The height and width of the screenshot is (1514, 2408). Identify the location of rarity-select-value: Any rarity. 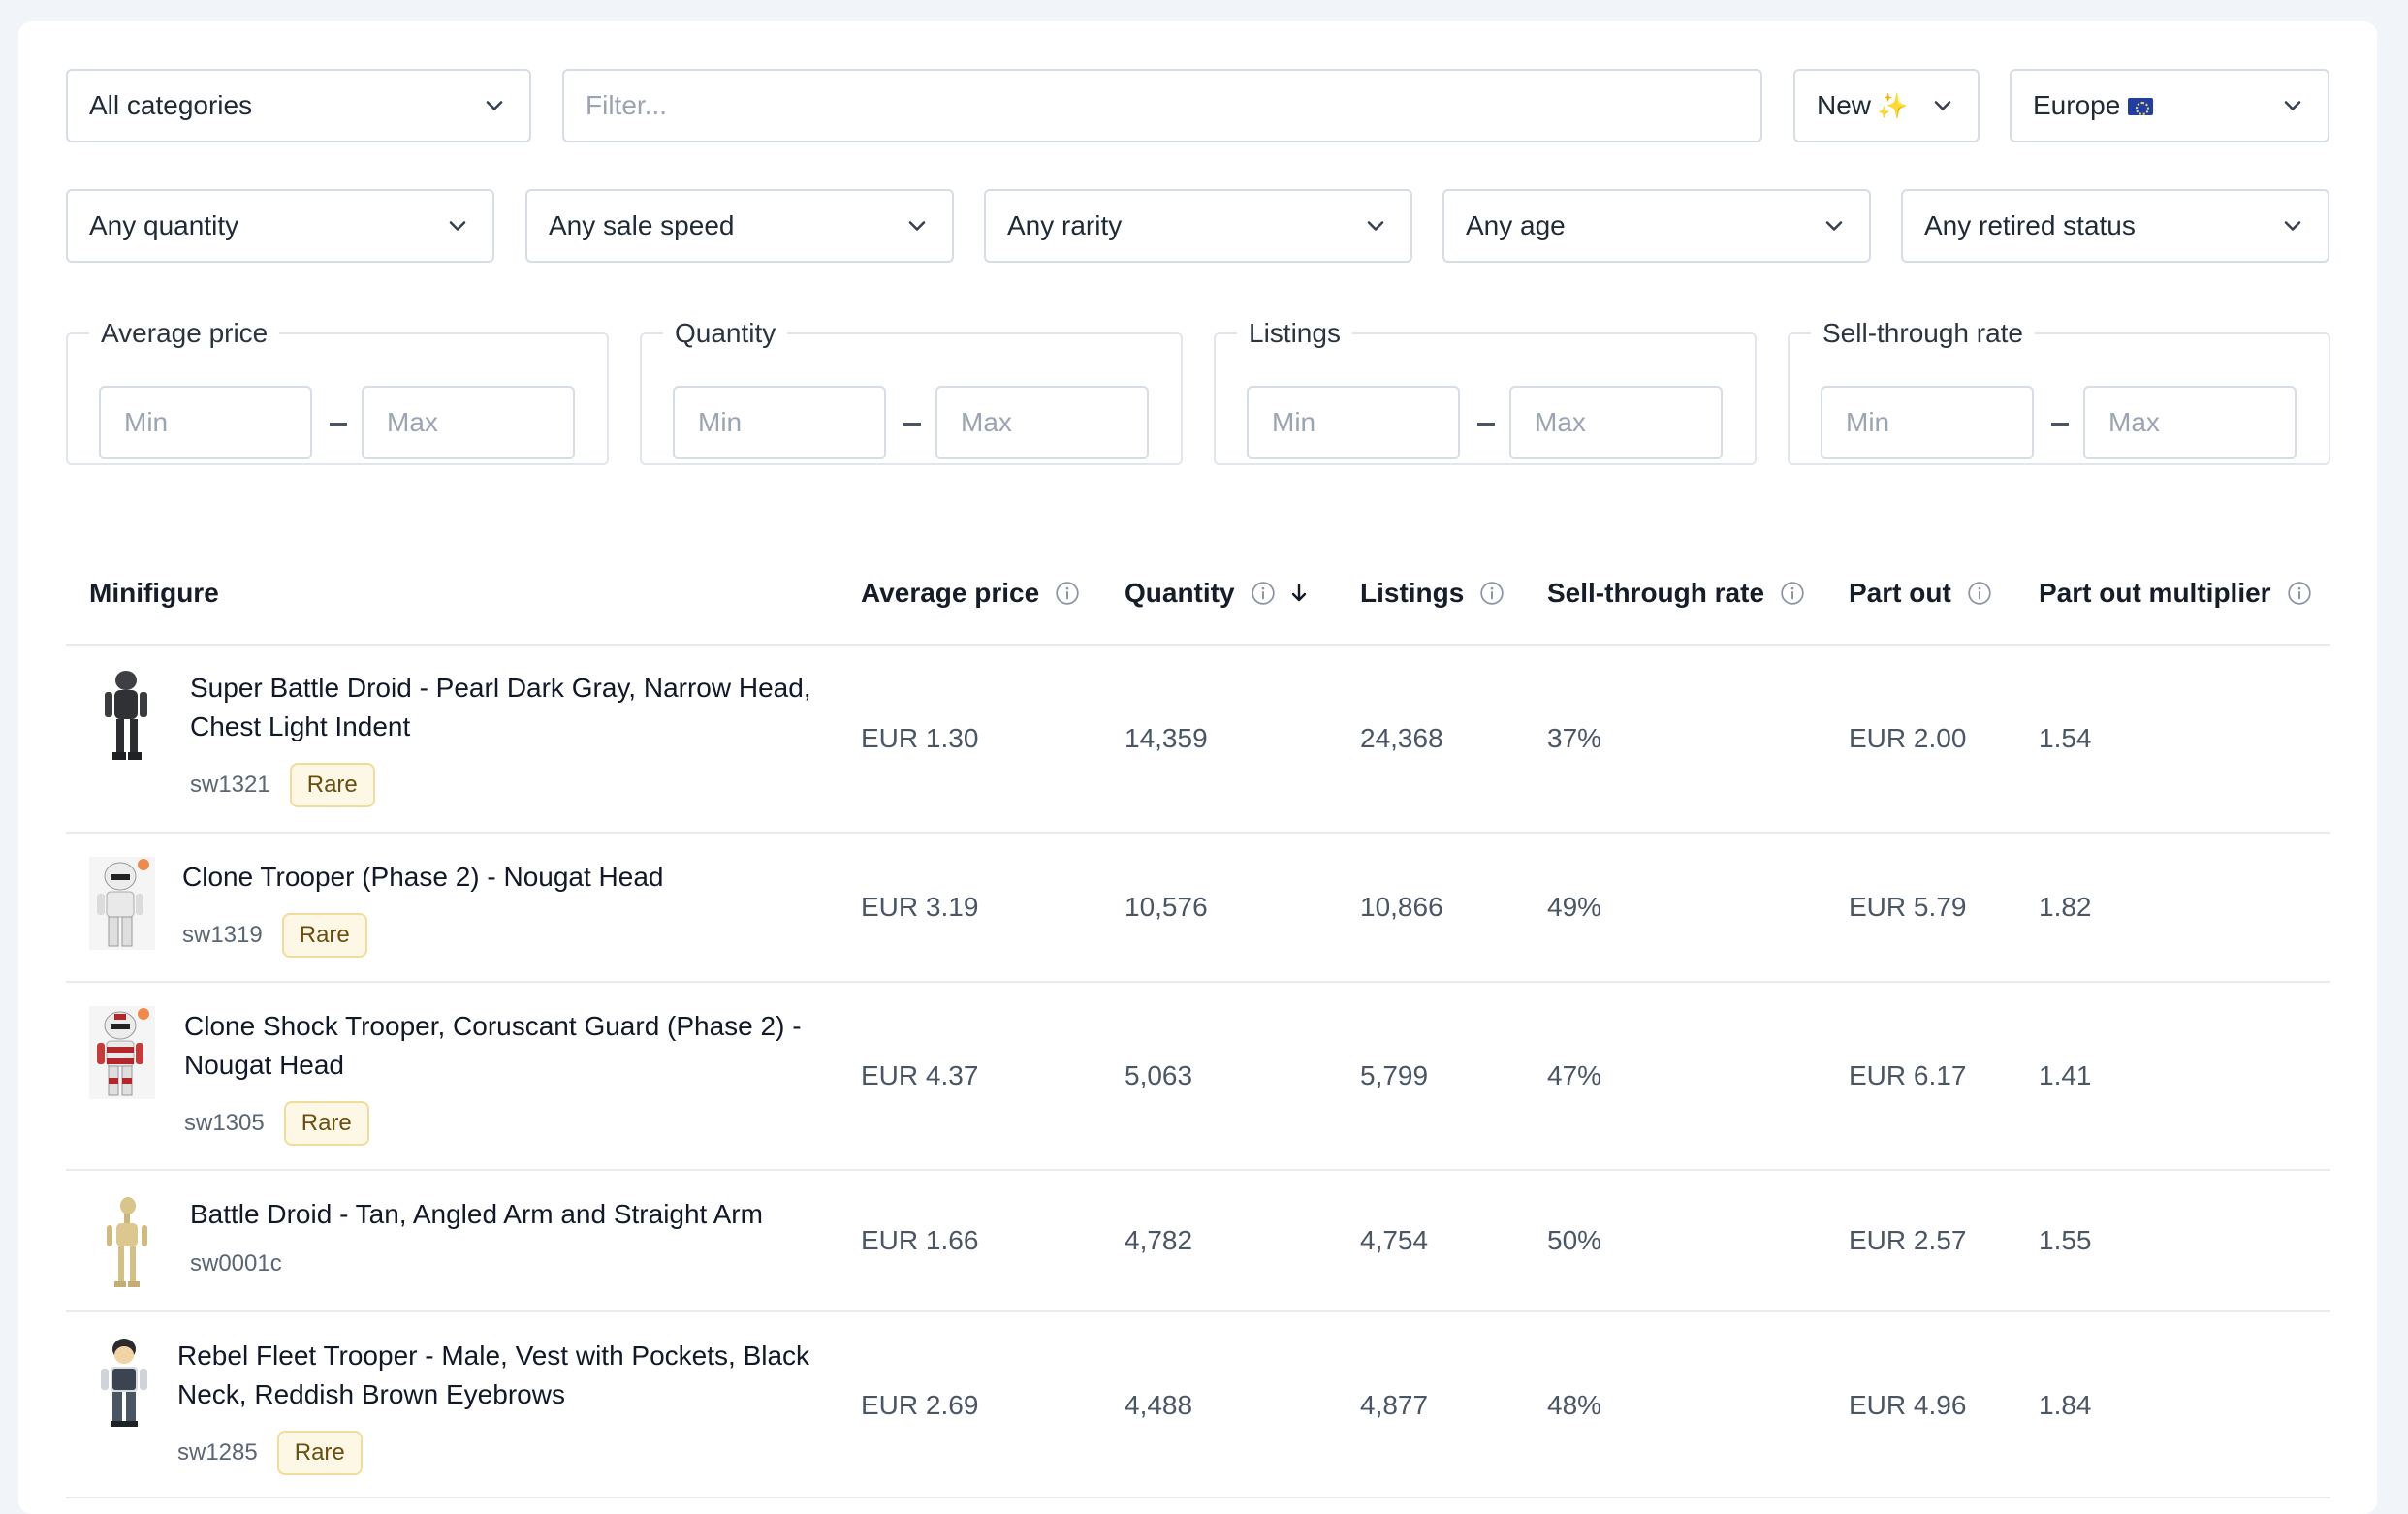
(1065, 225).